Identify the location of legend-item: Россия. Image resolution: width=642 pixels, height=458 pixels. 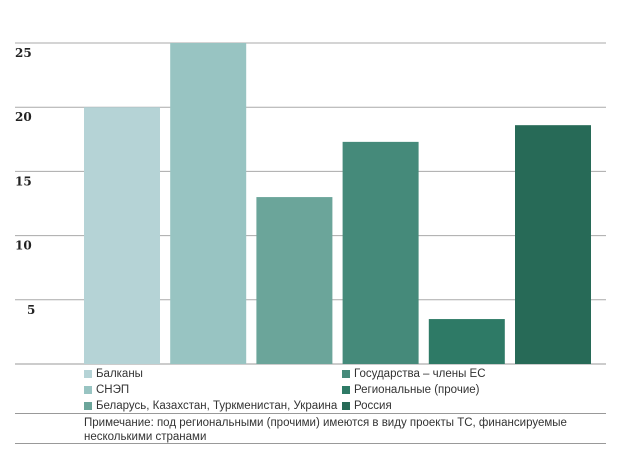
(414, 406).